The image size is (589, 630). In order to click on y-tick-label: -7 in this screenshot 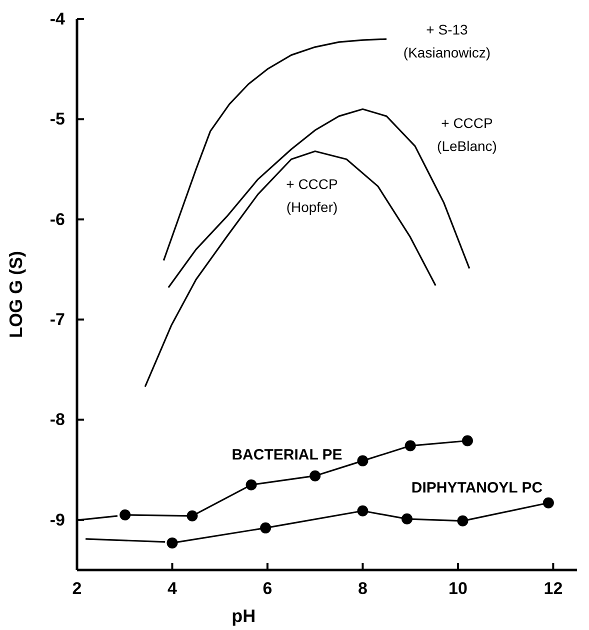, I will do `click(57, 319)`.